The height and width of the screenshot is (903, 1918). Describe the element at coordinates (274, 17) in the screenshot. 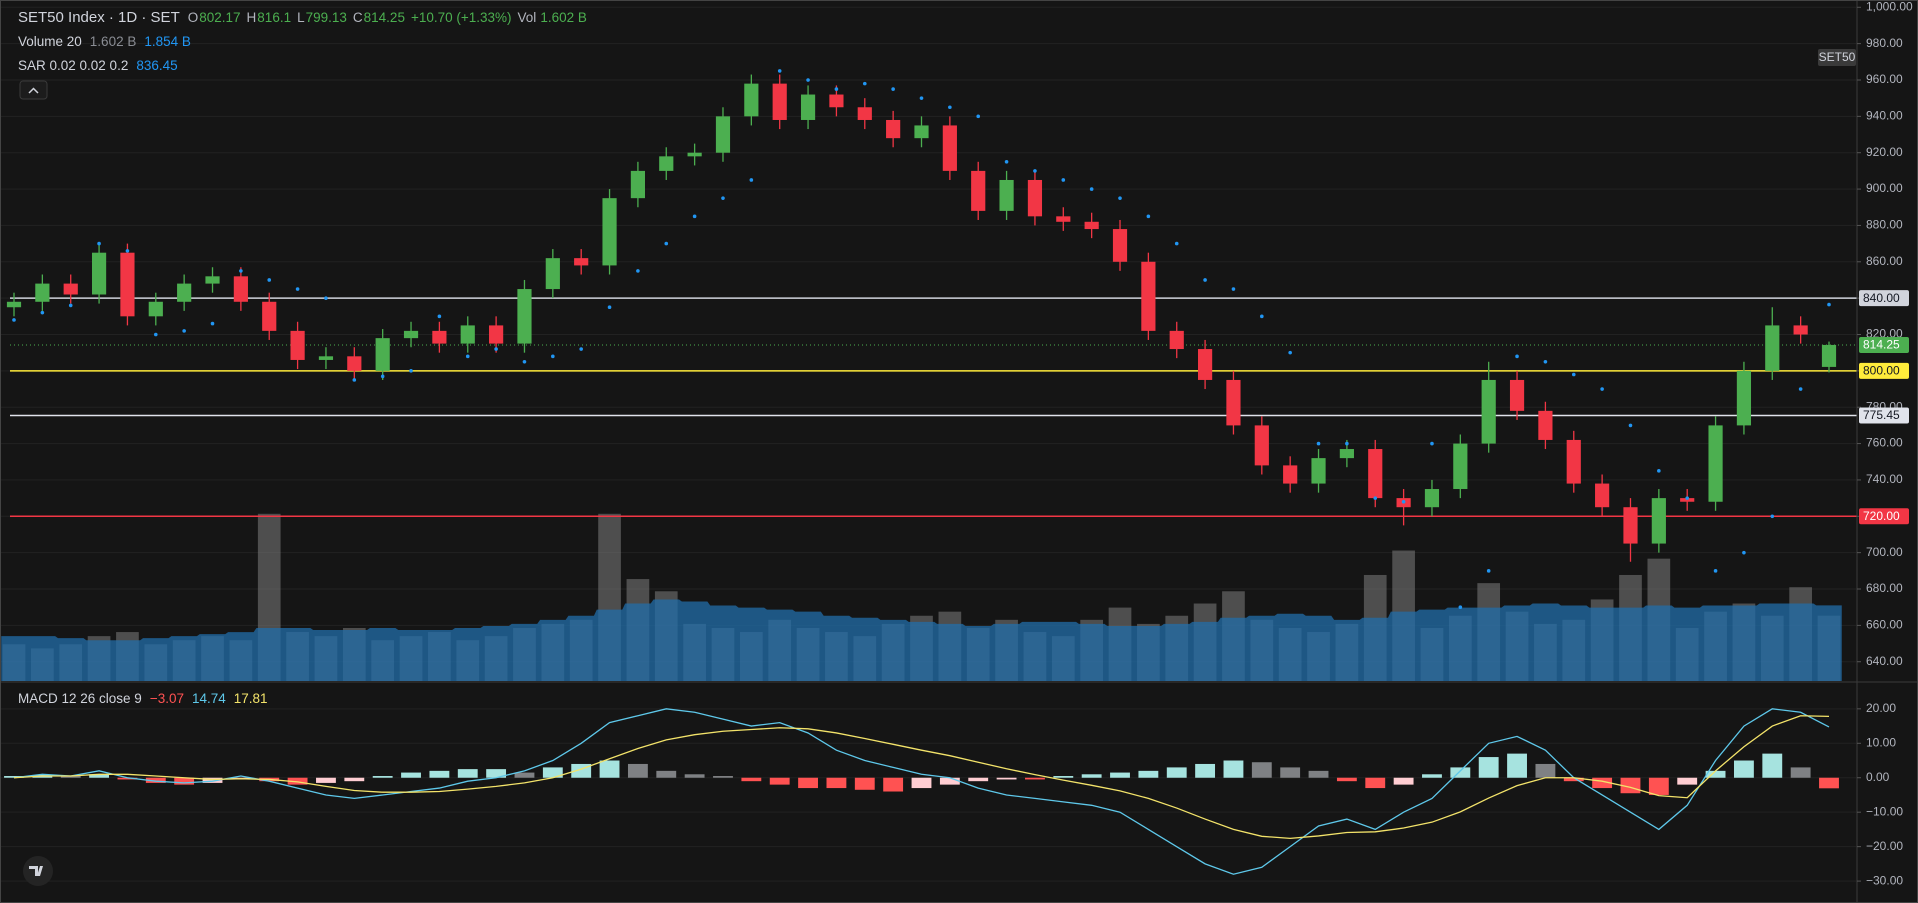

I see `ohlc-value: 816.1` at that location.